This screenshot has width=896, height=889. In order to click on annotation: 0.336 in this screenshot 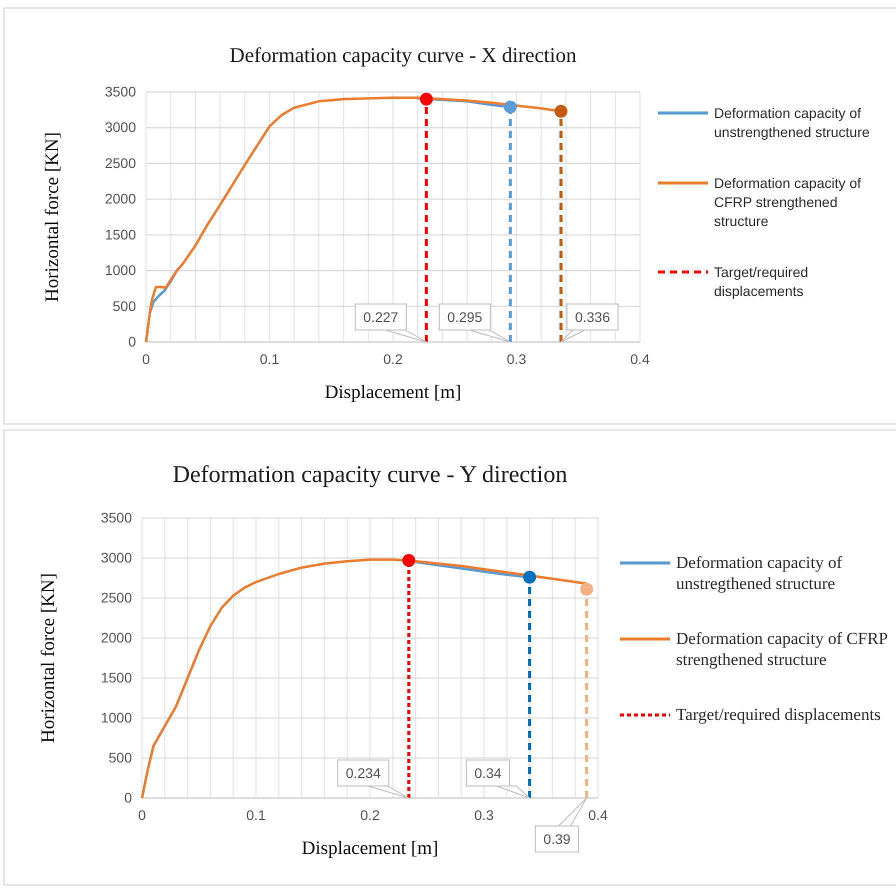, I will do `click(592, 317)`.